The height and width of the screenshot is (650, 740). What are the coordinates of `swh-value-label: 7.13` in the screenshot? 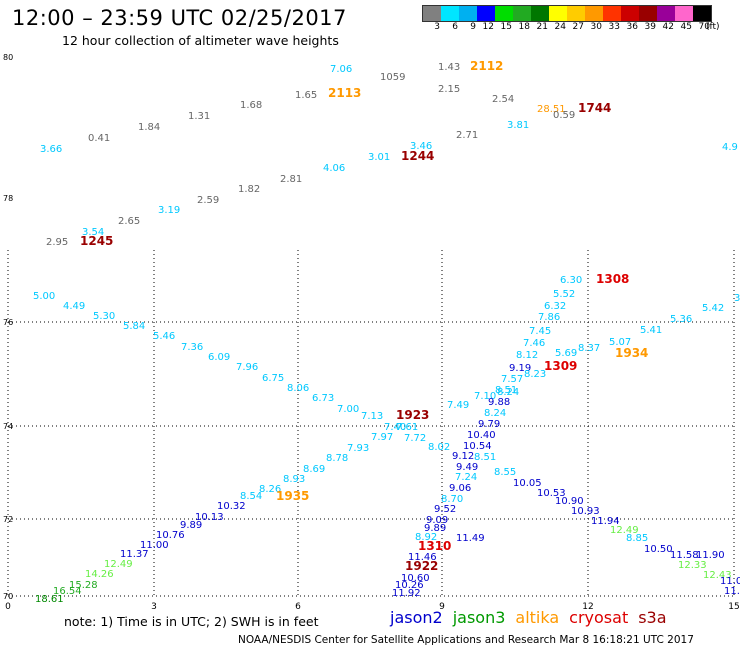 It's located at (372, 416).